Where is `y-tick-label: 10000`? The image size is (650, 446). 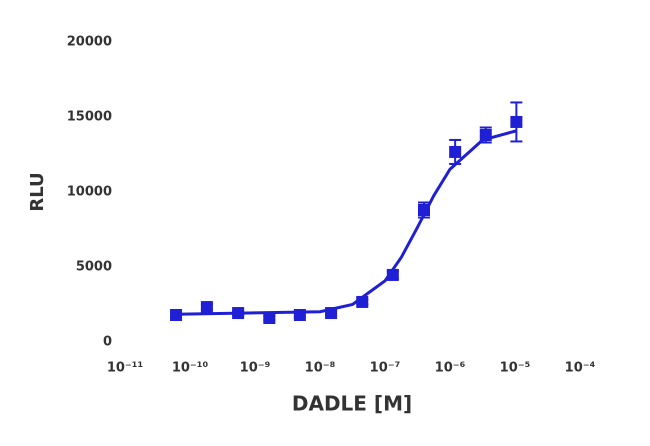 y-tick-label: 10000 is located at coordinates (89, 192).